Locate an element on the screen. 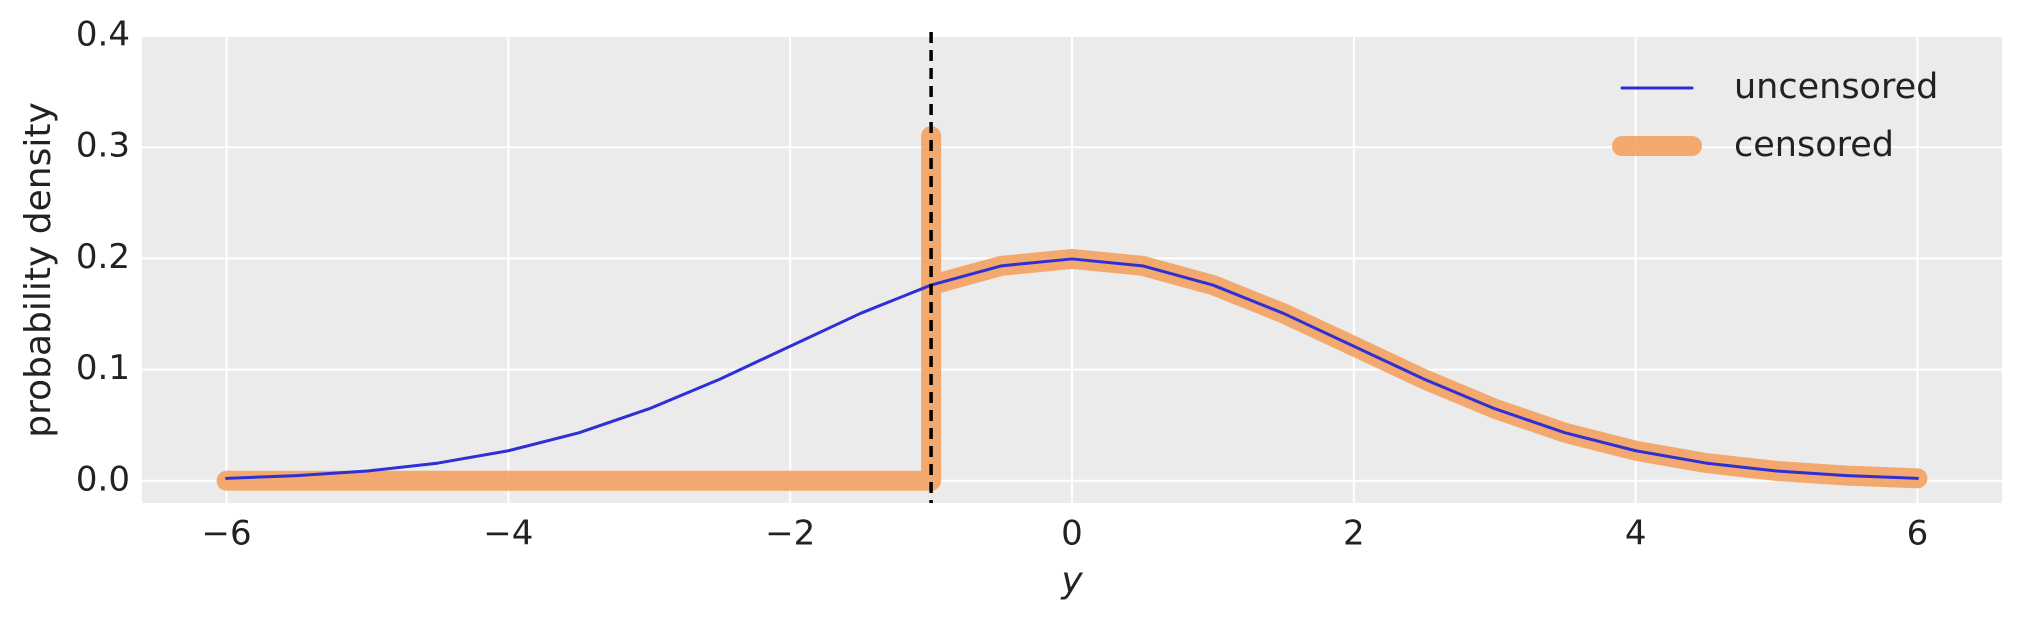 The width and height of the screenshot is (2023, 623). y-tick-label: 0.1 is located at coordinates (103, 368).